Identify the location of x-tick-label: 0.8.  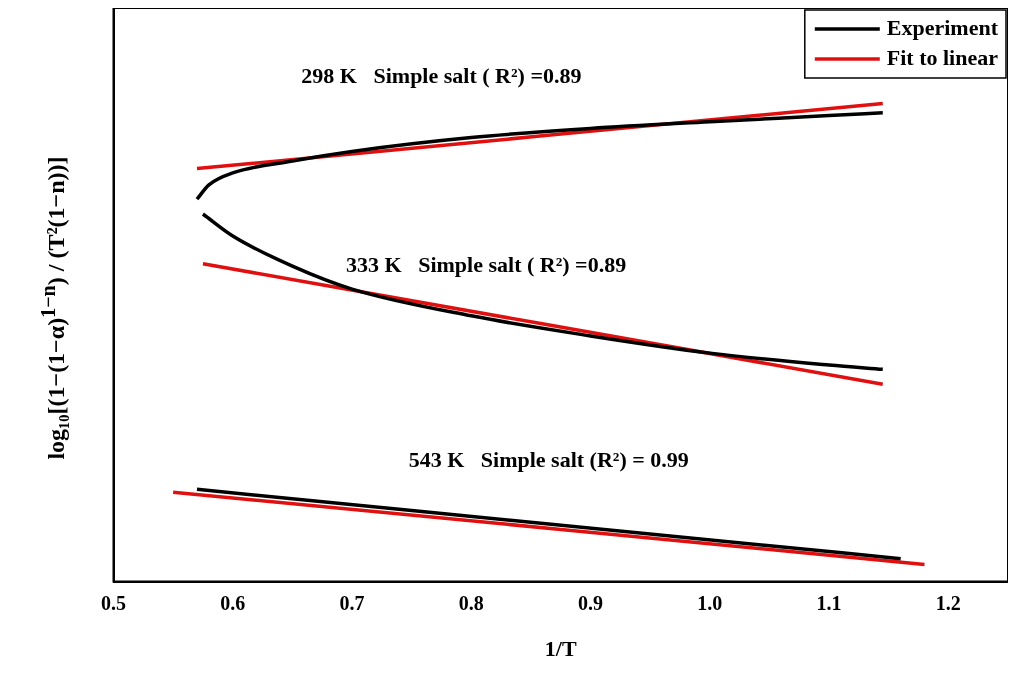
(471, 602).